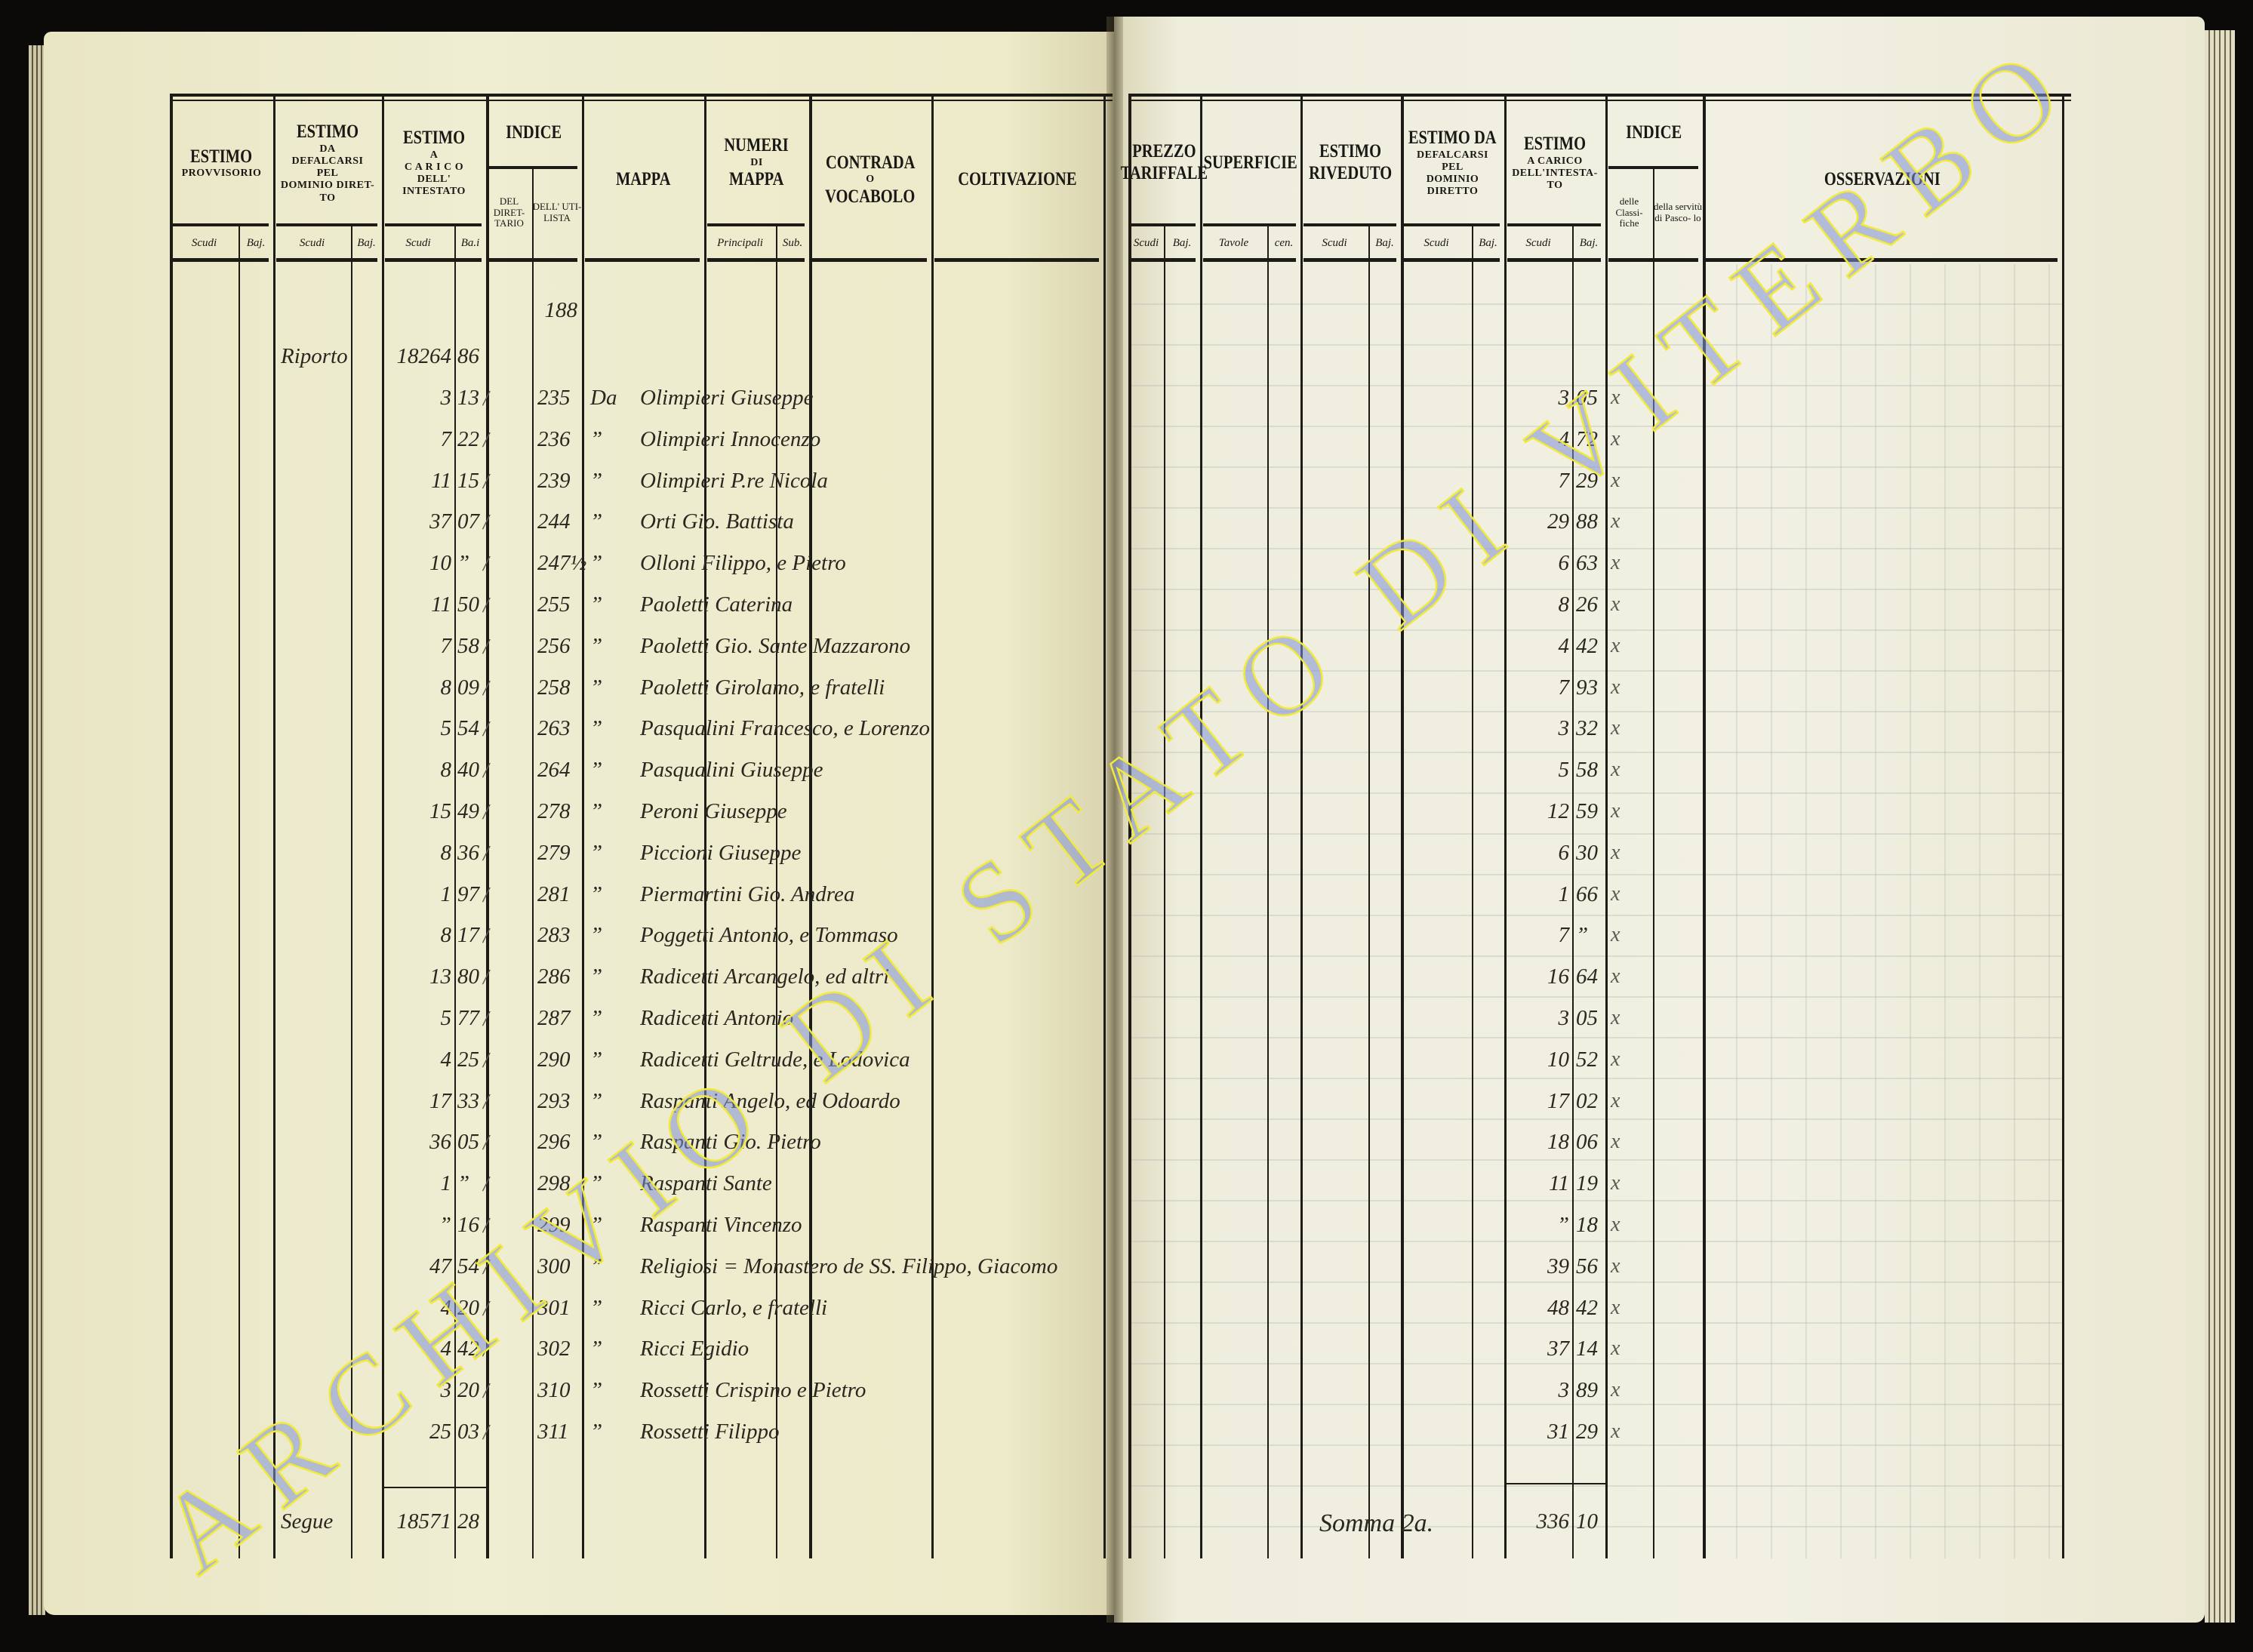 The image size is (2253, 1652). What do you see at coordinates (1555, 161) in the screenshot?
I see `header-line: A CARICO` at bounding box center [1555, 161].